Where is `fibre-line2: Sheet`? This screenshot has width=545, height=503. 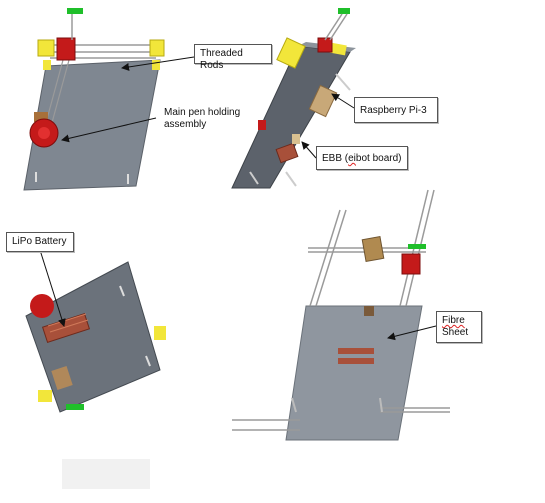 fibre-line2: Sheet is located at coordinates (455, 332).